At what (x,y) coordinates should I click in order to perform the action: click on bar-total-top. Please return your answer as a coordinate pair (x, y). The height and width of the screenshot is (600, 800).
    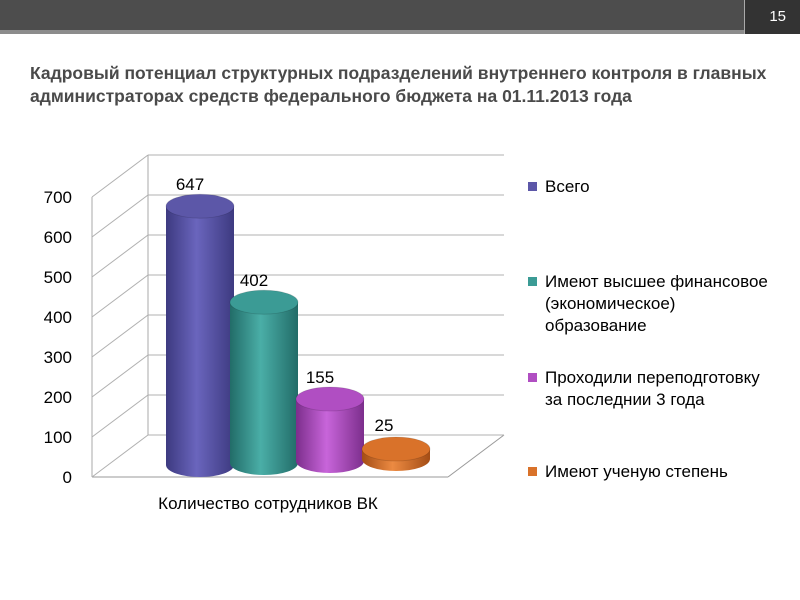
    Looking at the image, I should click on (200, 206).